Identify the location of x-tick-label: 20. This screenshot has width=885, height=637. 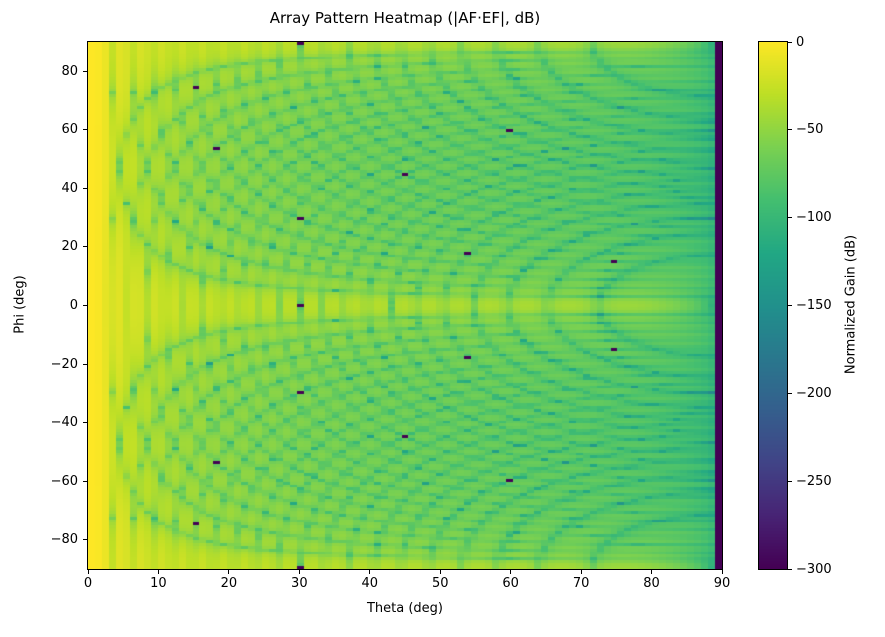
(229, 583).